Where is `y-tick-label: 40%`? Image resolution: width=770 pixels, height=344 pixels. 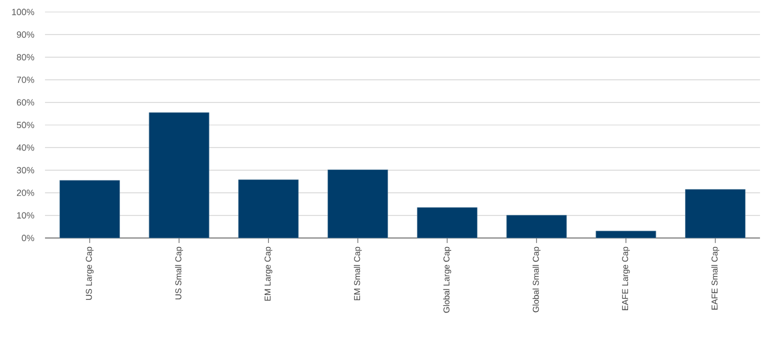
y-tick-label: 40% is located at coordinates (25, 147).